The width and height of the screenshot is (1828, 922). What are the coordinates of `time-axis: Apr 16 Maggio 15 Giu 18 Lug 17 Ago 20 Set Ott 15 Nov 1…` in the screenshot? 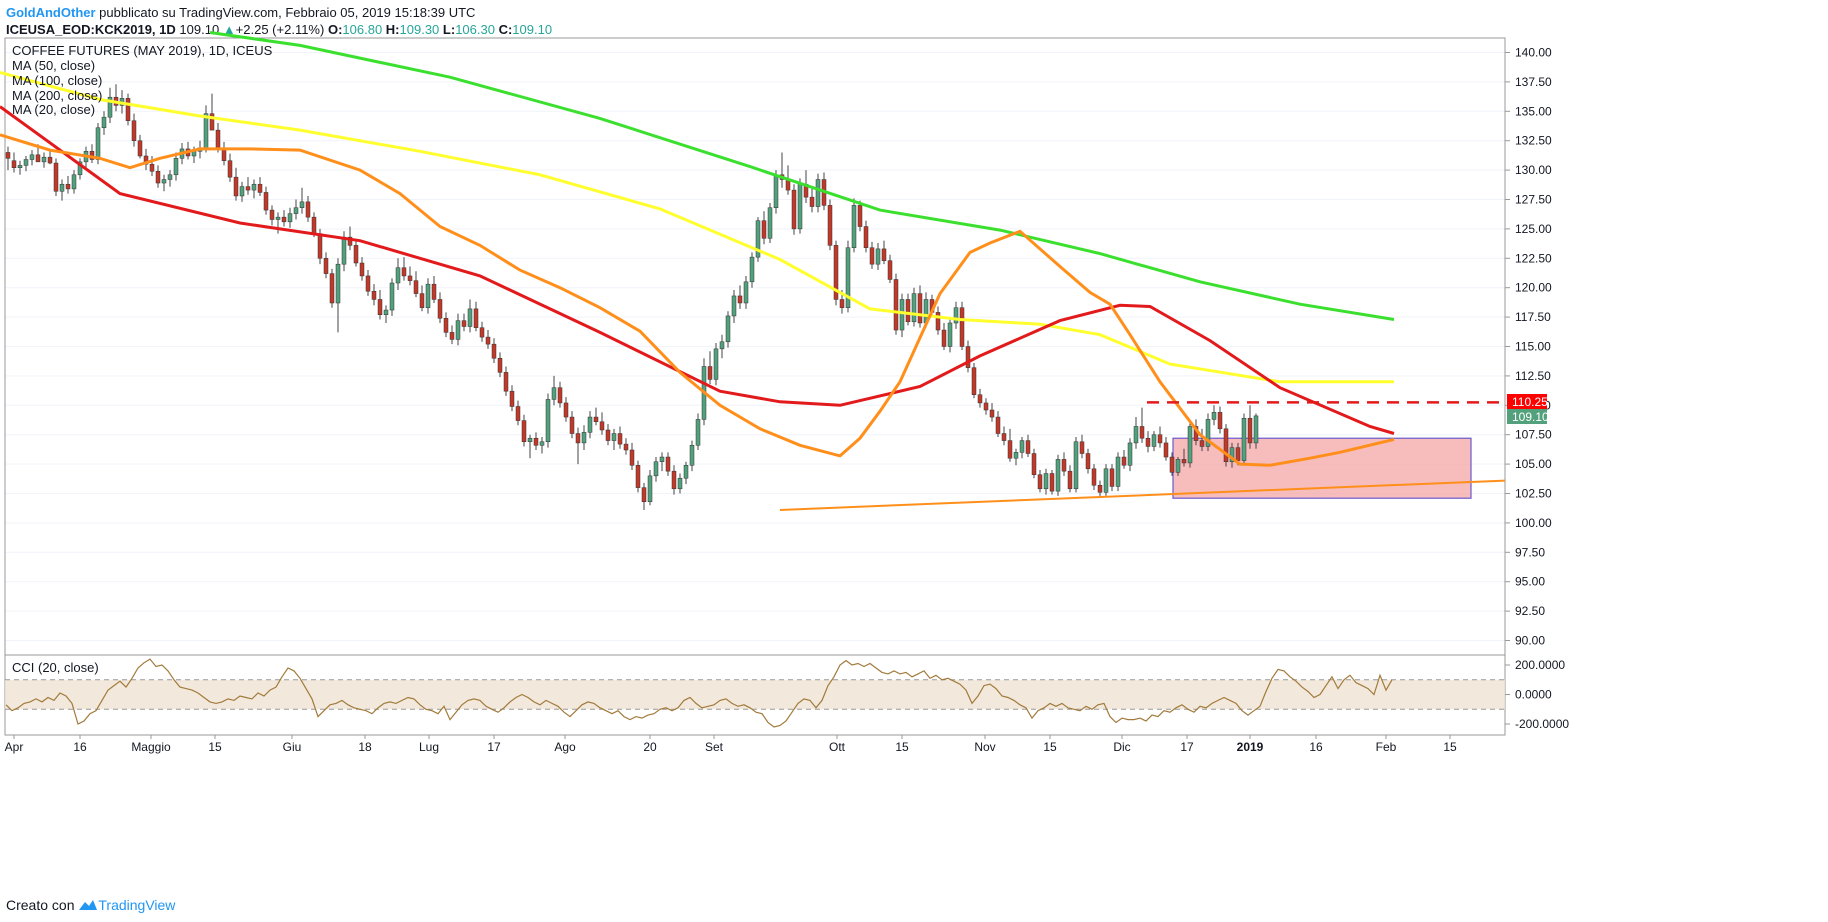 It's located at (731, 744).